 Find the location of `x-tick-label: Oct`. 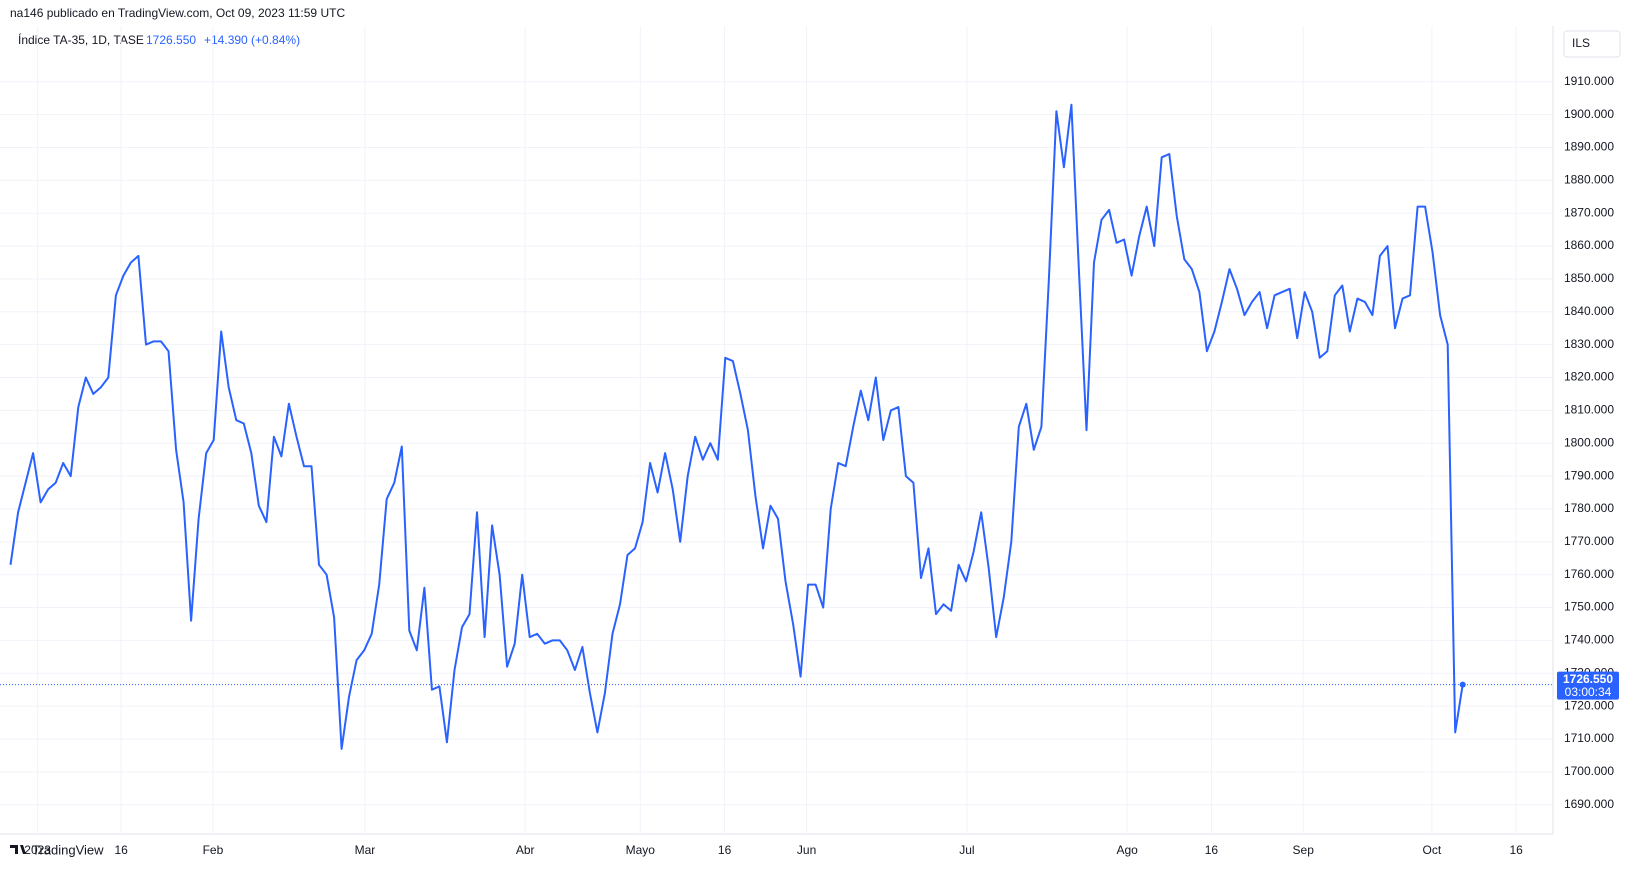

x-tick-label: Oct is located at coordinates (1432, 850).